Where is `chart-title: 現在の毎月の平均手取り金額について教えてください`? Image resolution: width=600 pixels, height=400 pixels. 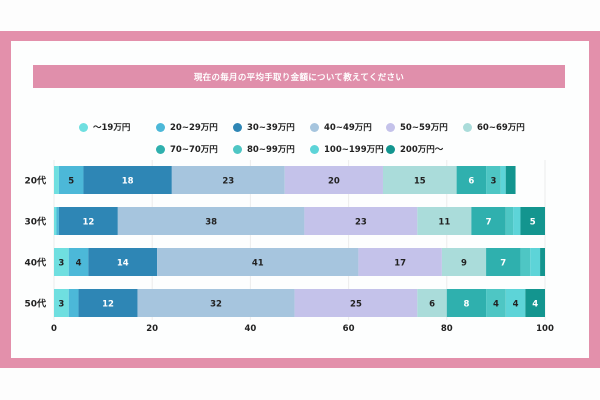
chart-title: 現在の毎月の平均手取り金額について教えてください is located at coordinates (299, 76).